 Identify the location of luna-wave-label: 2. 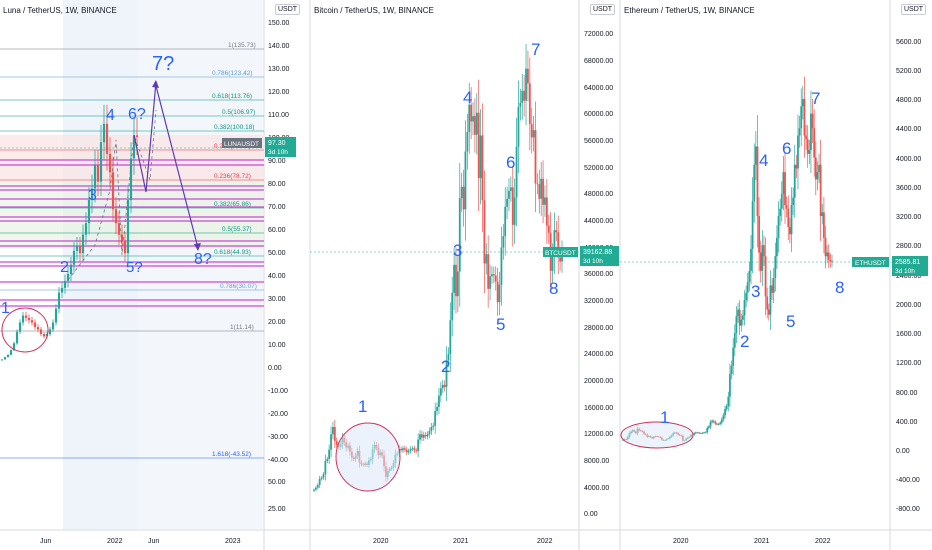
(64, 267).